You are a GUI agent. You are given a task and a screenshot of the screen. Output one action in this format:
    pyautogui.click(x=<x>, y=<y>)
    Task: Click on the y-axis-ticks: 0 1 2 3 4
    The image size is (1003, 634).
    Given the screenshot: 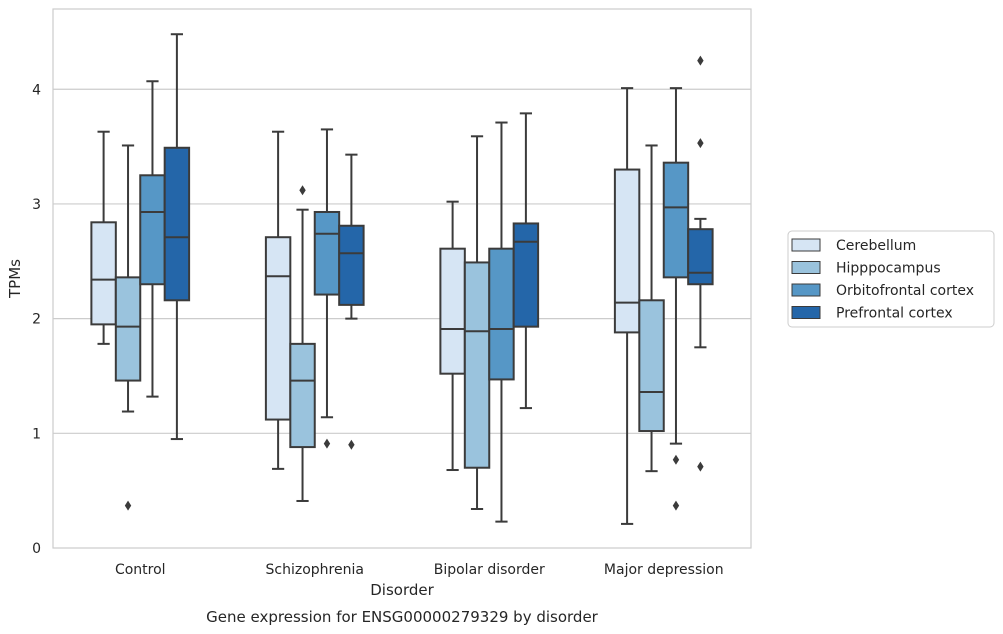 What is the action you would take?
    pyautogui.click(x=36, y=319)
    